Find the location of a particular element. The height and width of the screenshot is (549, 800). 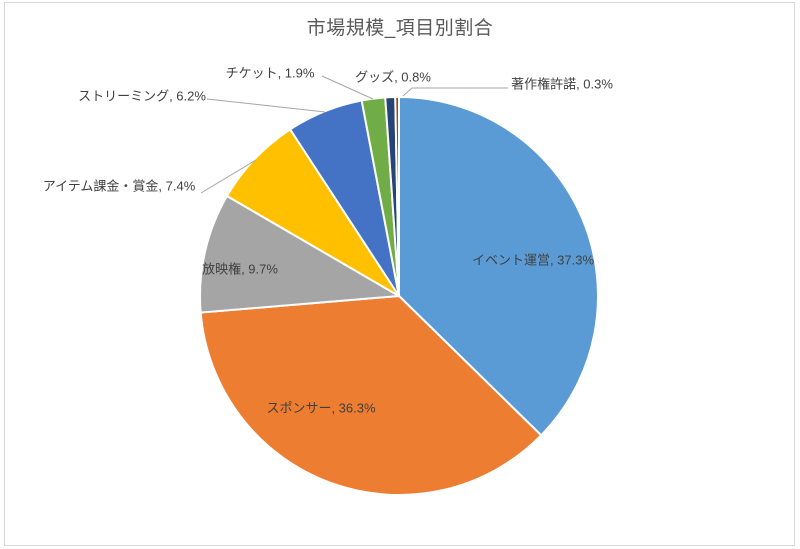

slice-label-event-operation: イベント運営, 37.3% is located at coordinates (533, 259).